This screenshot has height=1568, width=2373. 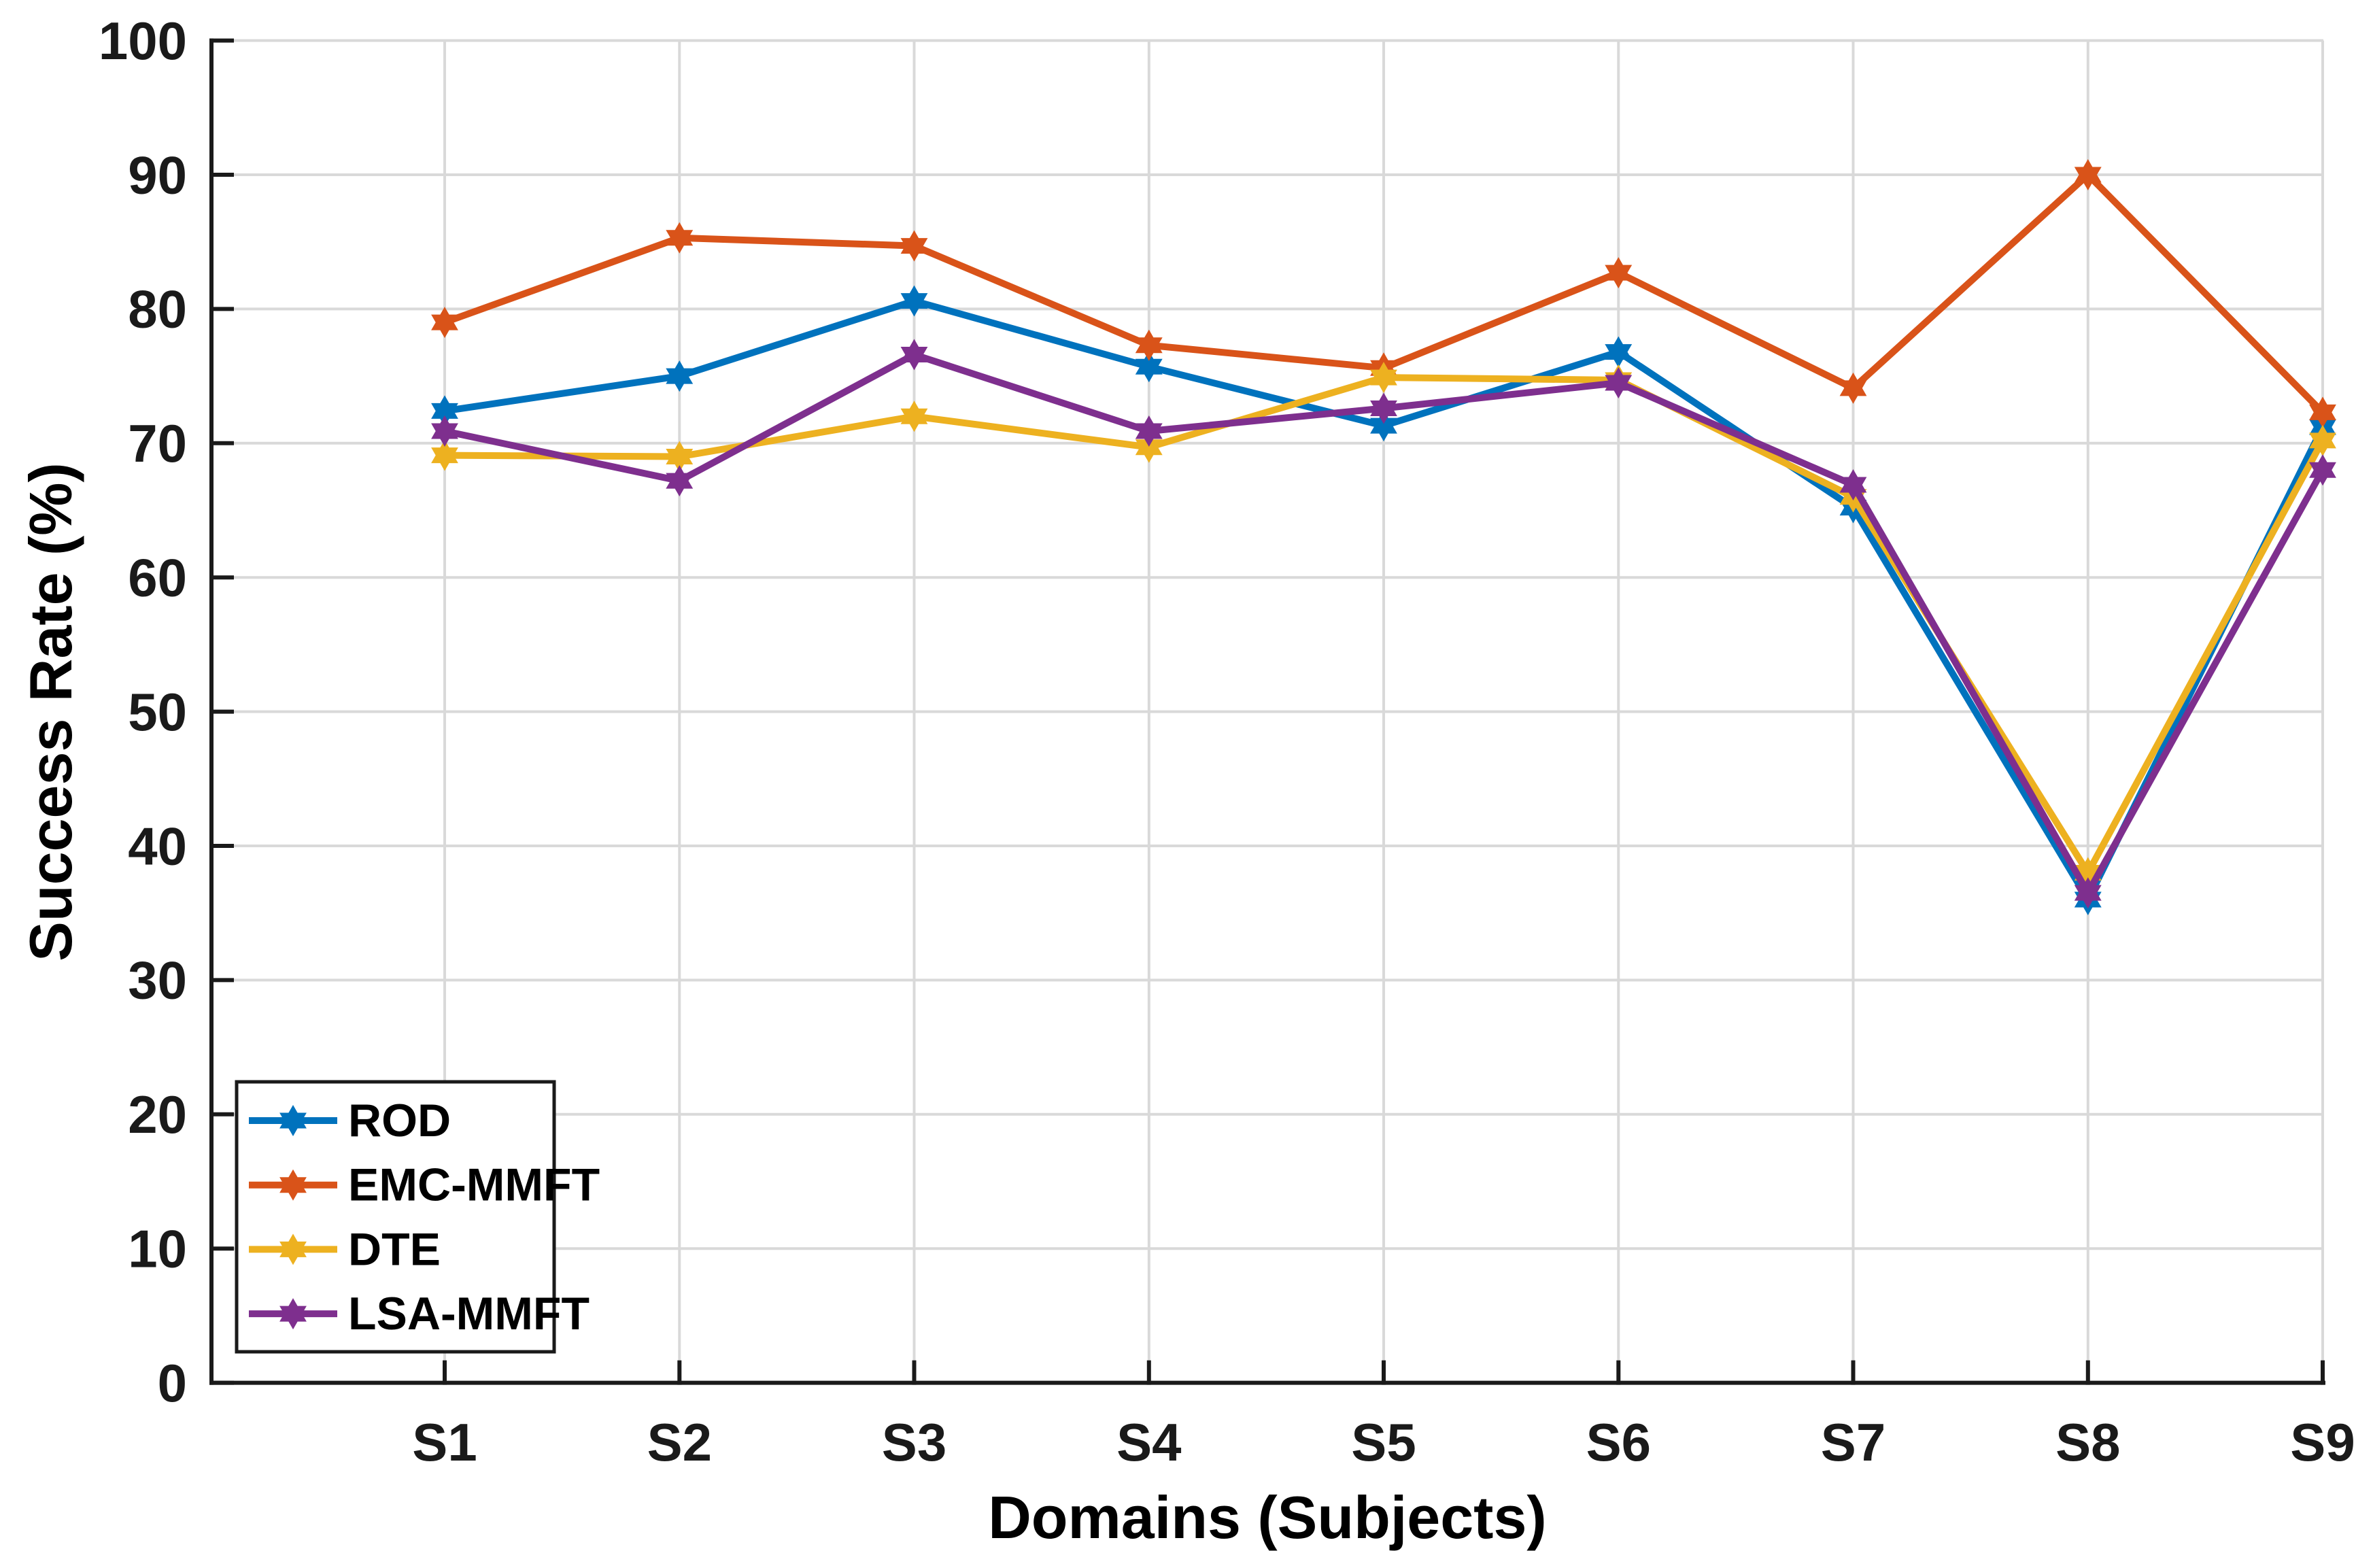 I want to click on y-tick-label-50: 50, so click(x=157, y=712).